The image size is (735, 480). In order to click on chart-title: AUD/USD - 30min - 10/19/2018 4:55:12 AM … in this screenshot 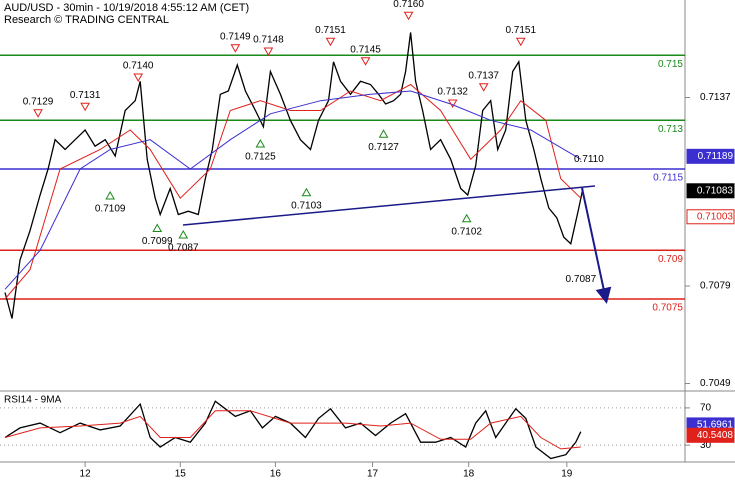, I will do `click(126, 8)`.